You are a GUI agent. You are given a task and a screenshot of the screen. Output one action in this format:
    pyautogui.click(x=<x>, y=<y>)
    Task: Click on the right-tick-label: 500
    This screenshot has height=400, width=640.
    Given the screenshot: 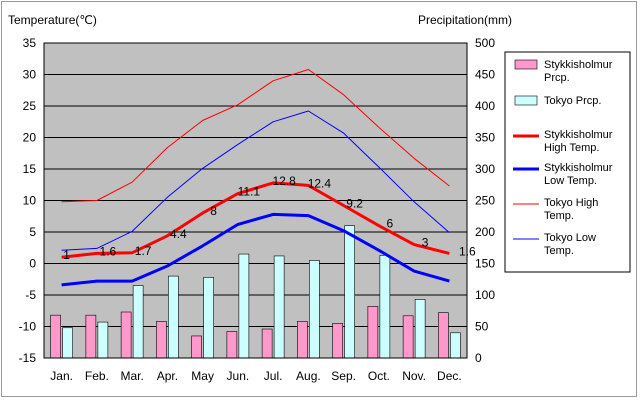 What is the action you would take?
    pyautogui.click(x=485, y=43)
    